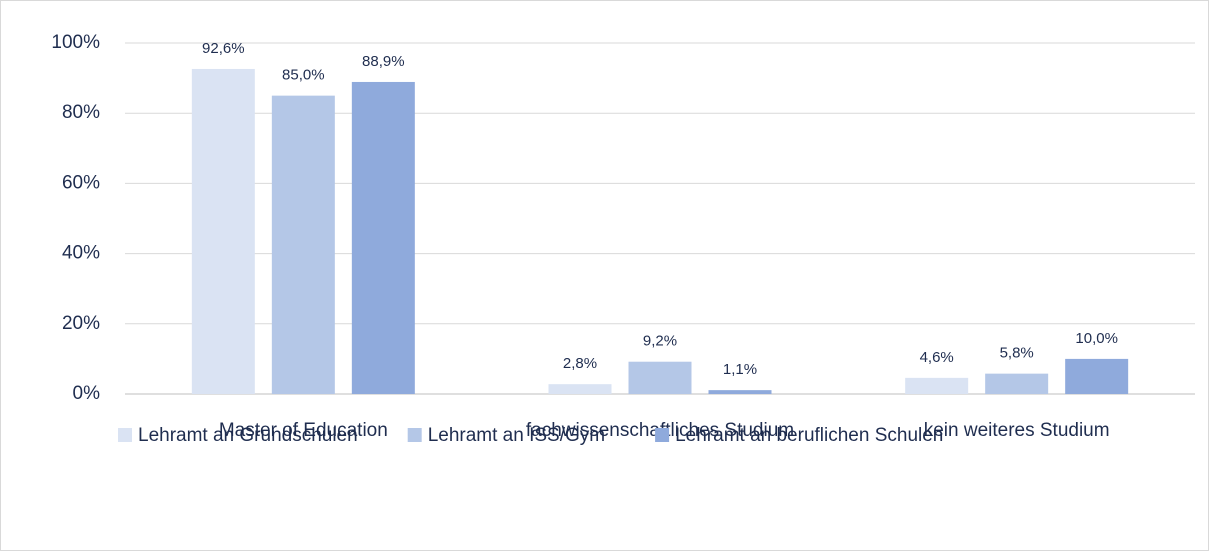  What do you see at coordinates (81, 253) in the screenshot?
I see `y-tick-label: 40%` at bounding box center [81, 253].